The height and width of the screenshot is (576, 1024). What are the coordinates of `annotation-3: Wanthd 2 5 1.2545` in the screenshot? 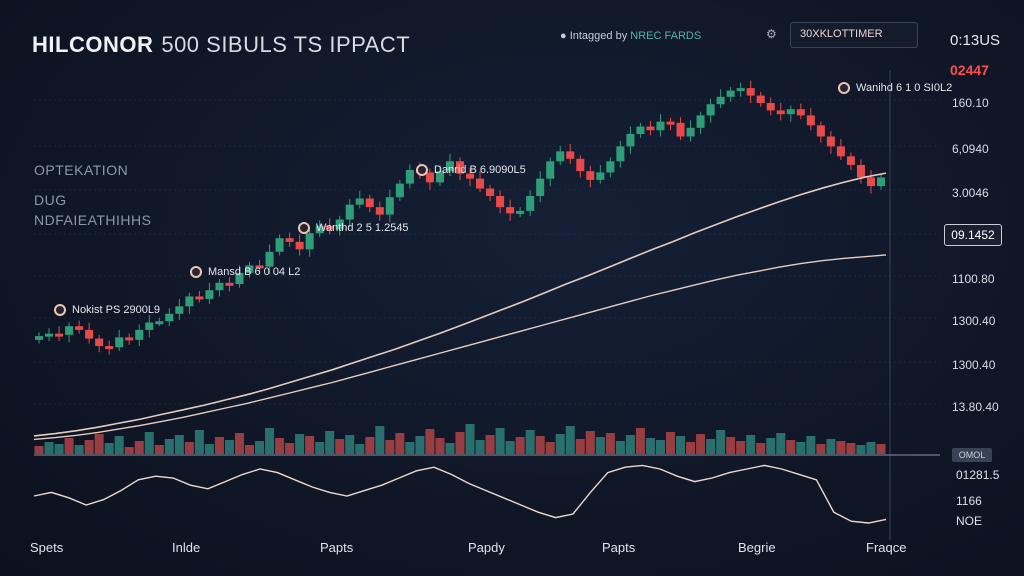 It's located at (353, 228).